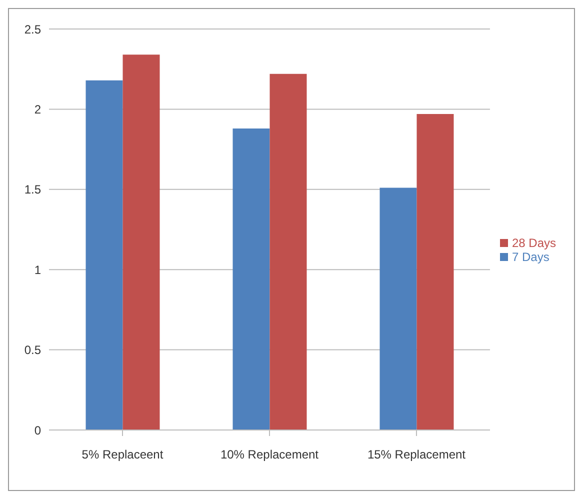  Describe the element at coordinates (534, 243) in the screenshot. I see `legend-label: 28 Days` at that location.